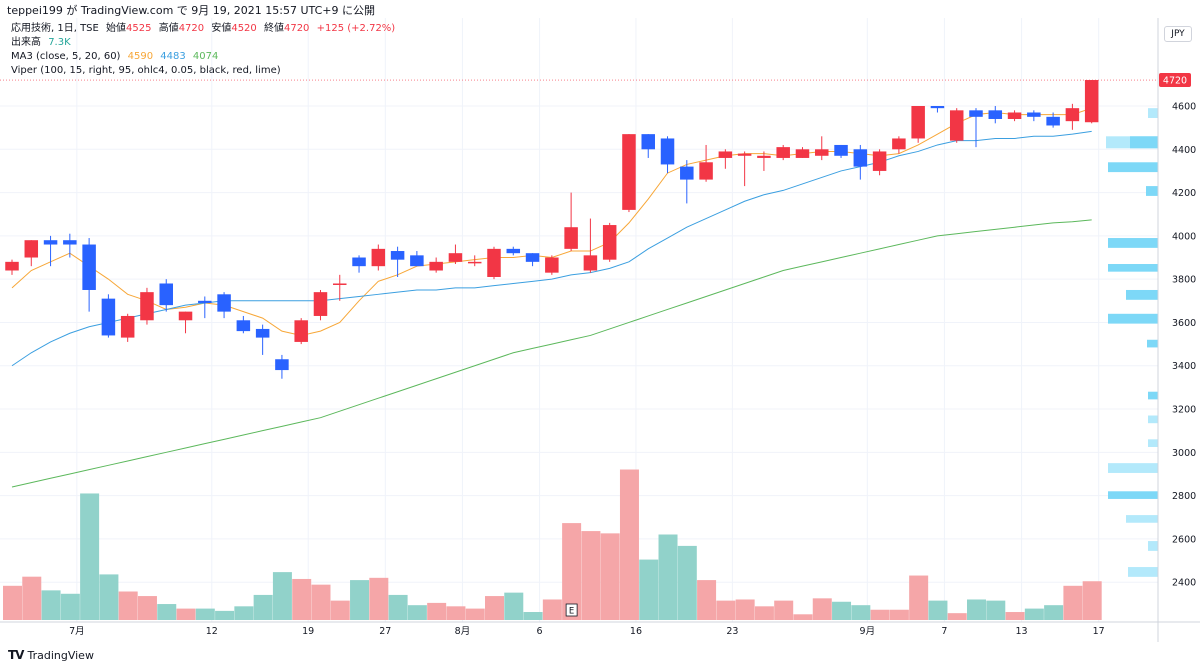 The height and width of the screenshot is (667, 1200). What do you see at coordinates (173, 56) in the screenshot?
I see `ma20-value: 4483` at bounding box center [173, 56].